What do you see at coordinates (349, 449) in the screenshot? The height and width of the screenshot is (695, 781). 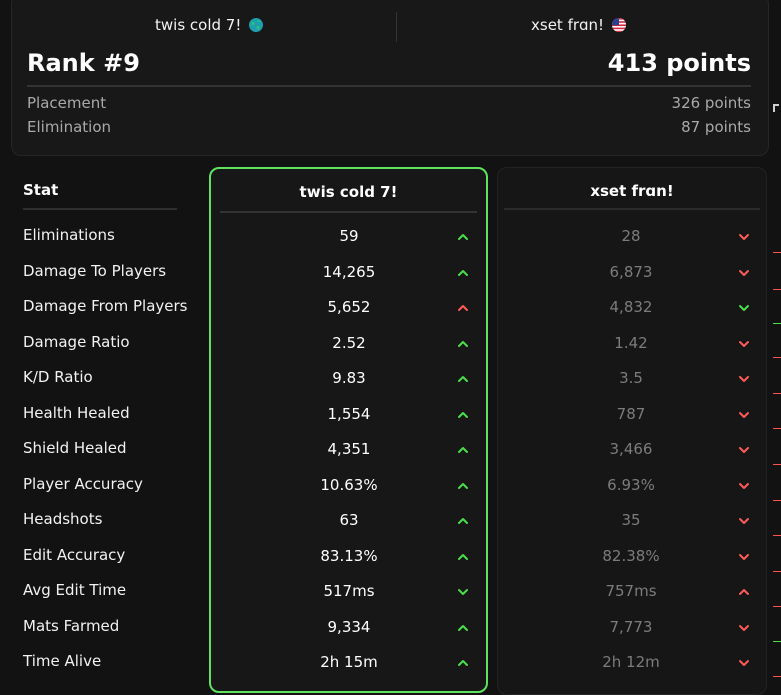 I see `player-one-value: 4,351` at bounding box center [349, 449].